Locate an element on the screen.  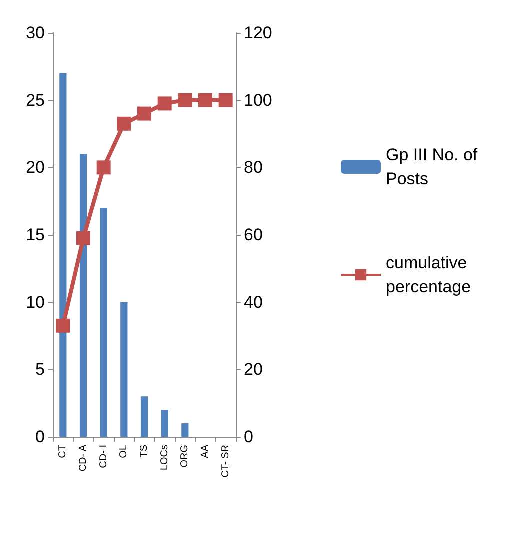
y2-tick-label: 80 is located at coordinates (253, 168).